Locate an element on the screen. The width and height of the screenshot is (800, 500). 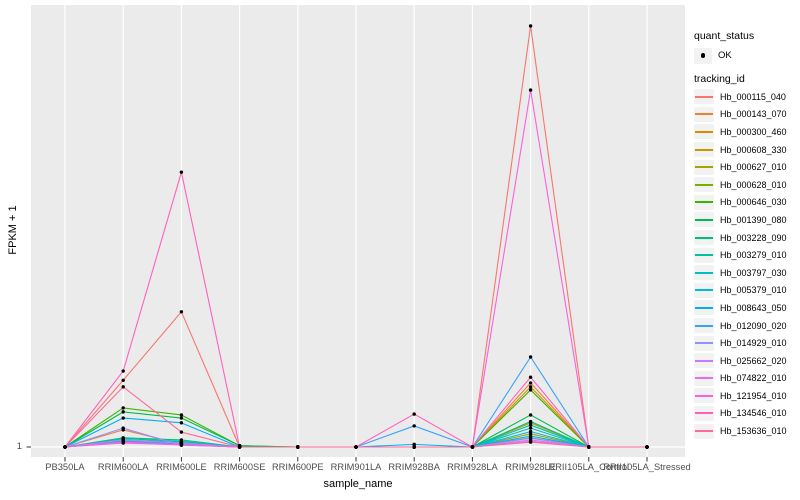
legend-item-label: Hb_000628_010 is located at coordinates (753, 184).